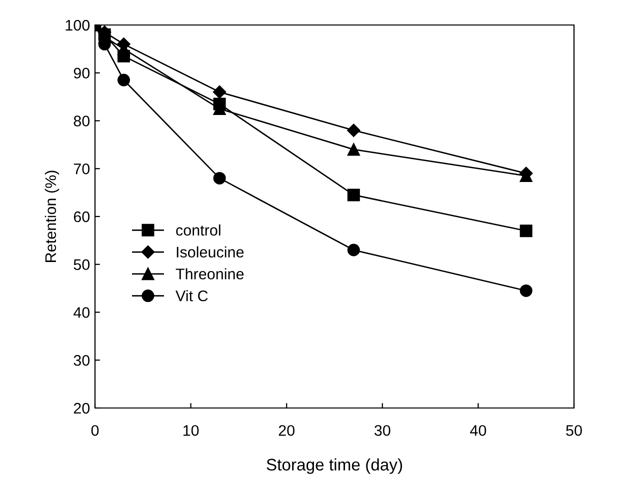 The height and width of the screenshot is (483, 627). Describe the element at coordinates (198, 230) in the screenshot. I see `legend-label: control` at that location.